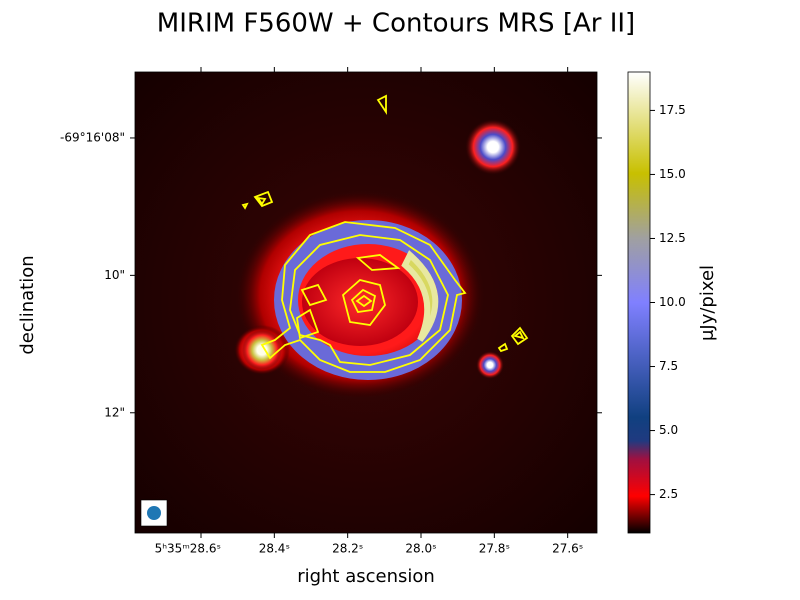 The image size is (800, 600). Describe the element at coordinates (114, 412) in the screenshot. I see `y-tick-label: 12"` at that location.